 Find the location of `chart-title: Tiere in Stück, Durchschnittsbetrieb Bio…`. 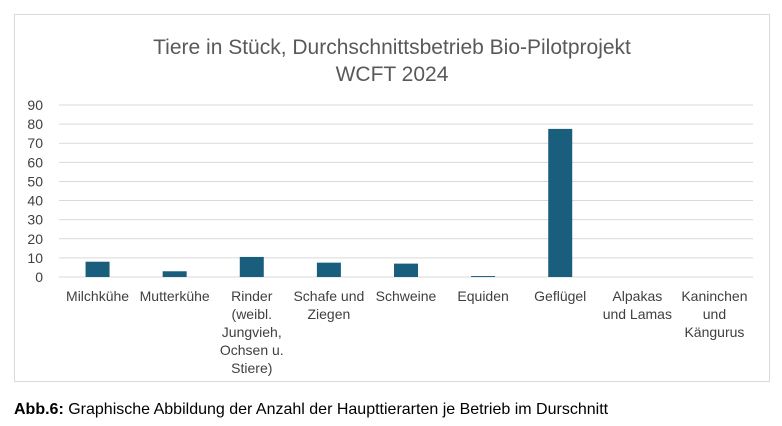

chart-title: Tiere in Stück, Durchschnittsbetrieb Bio… is located at coordinates (392, 61).